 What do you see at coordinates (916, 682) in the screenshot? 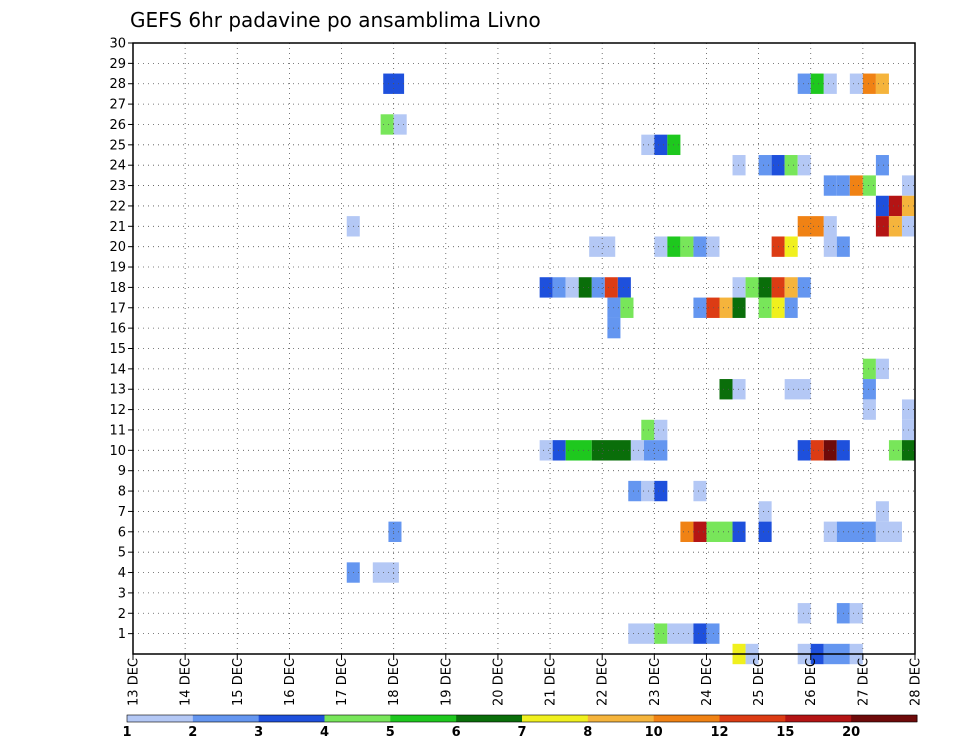
I see `x-tick-label: 28 DEC` at bounding box center [916, 682].